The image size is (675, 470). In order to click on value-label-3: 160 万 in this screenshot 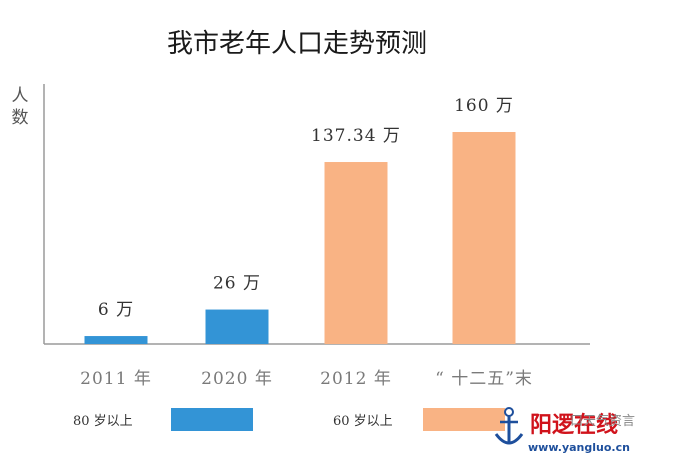, I will do `click(484, 106)`.